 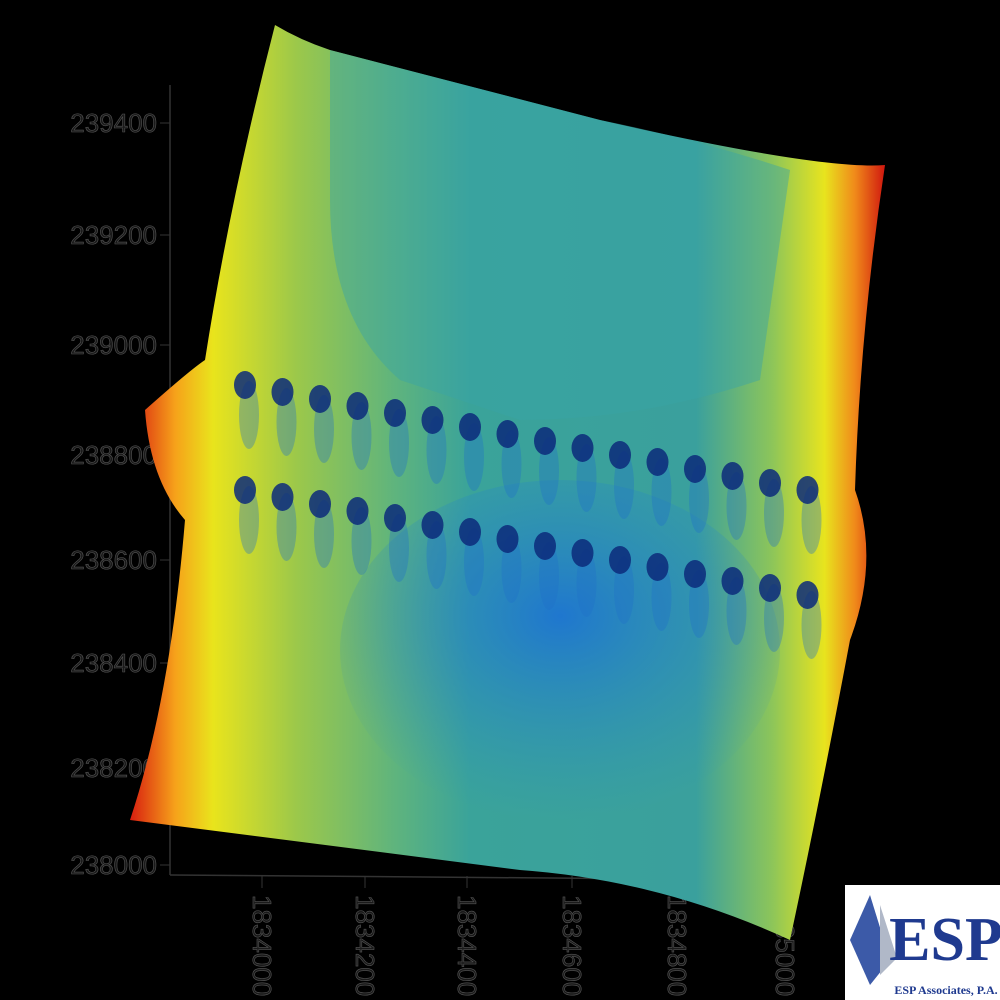 I want to click on x-tick-label: 1834800, so click(x=677, y=945).